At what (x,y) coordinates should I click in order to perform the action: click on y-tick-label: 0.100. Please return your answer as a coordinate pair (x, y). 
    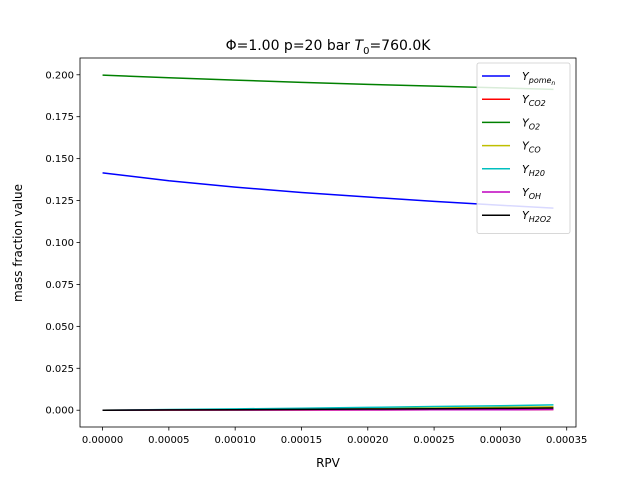
    Looking at the image, I should click on (59, 243).